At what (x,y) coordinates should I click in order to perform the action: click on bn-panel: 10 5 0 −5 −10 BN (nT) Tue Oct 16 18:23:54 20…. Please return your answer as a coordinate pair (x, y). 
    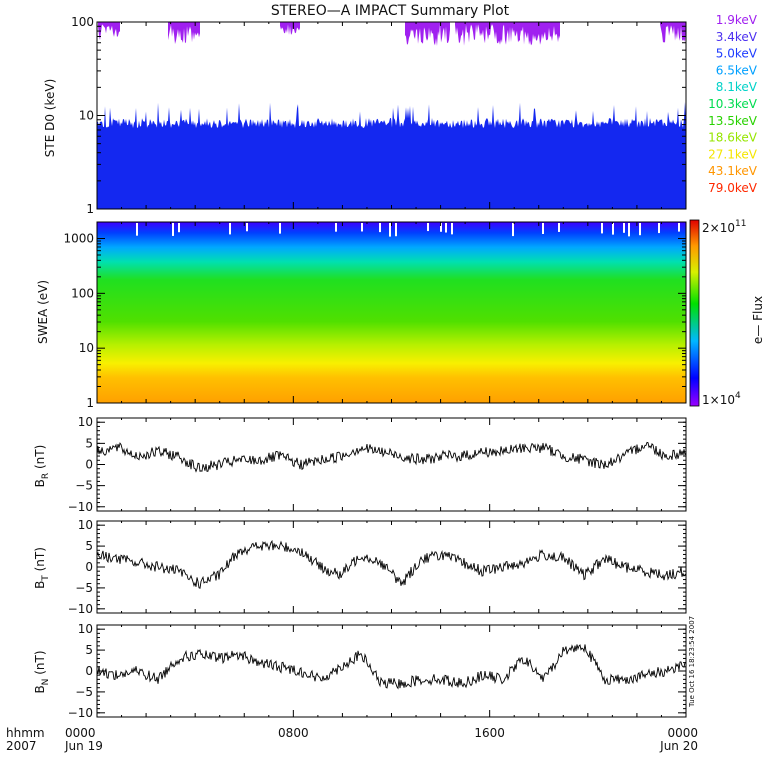
    Looking at the image, I should click on (364, 668).